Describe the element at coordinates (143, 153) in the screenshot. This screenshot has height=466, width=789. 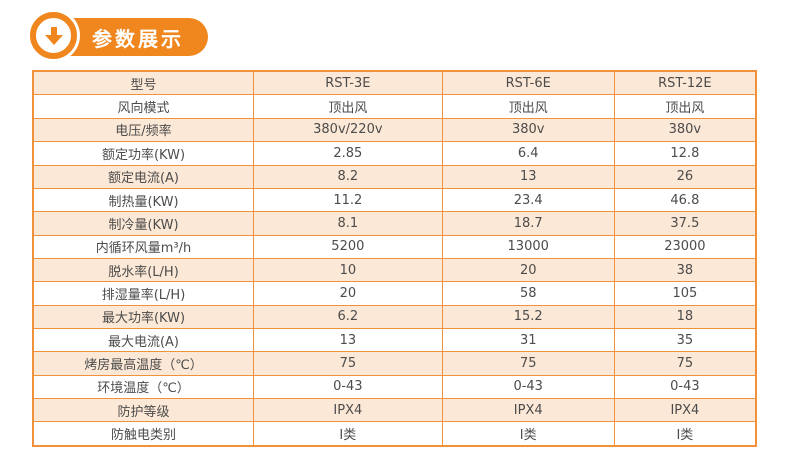
I see `spec-label-cell: 额定功率(KW)` at that location.